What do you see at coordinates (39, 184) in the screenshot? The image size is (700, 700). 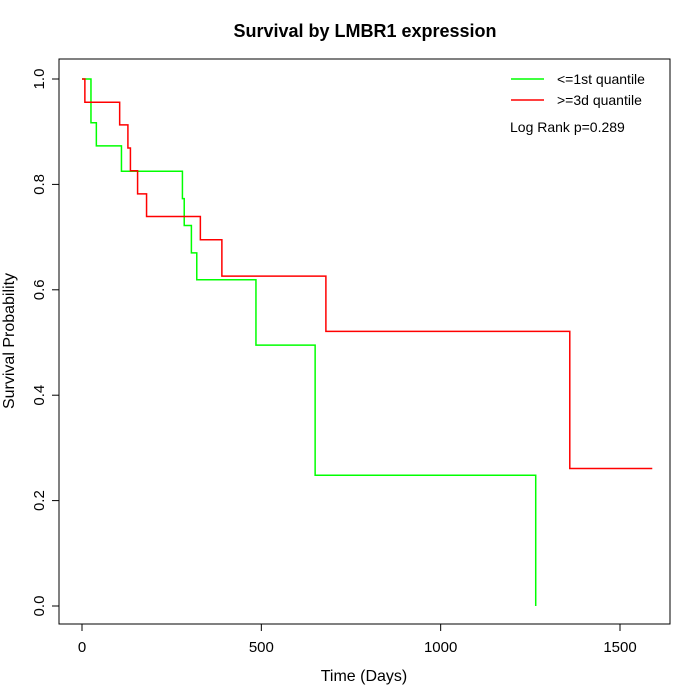 I see `y-tick-label: 0.8` at bounding box center [39, 184].